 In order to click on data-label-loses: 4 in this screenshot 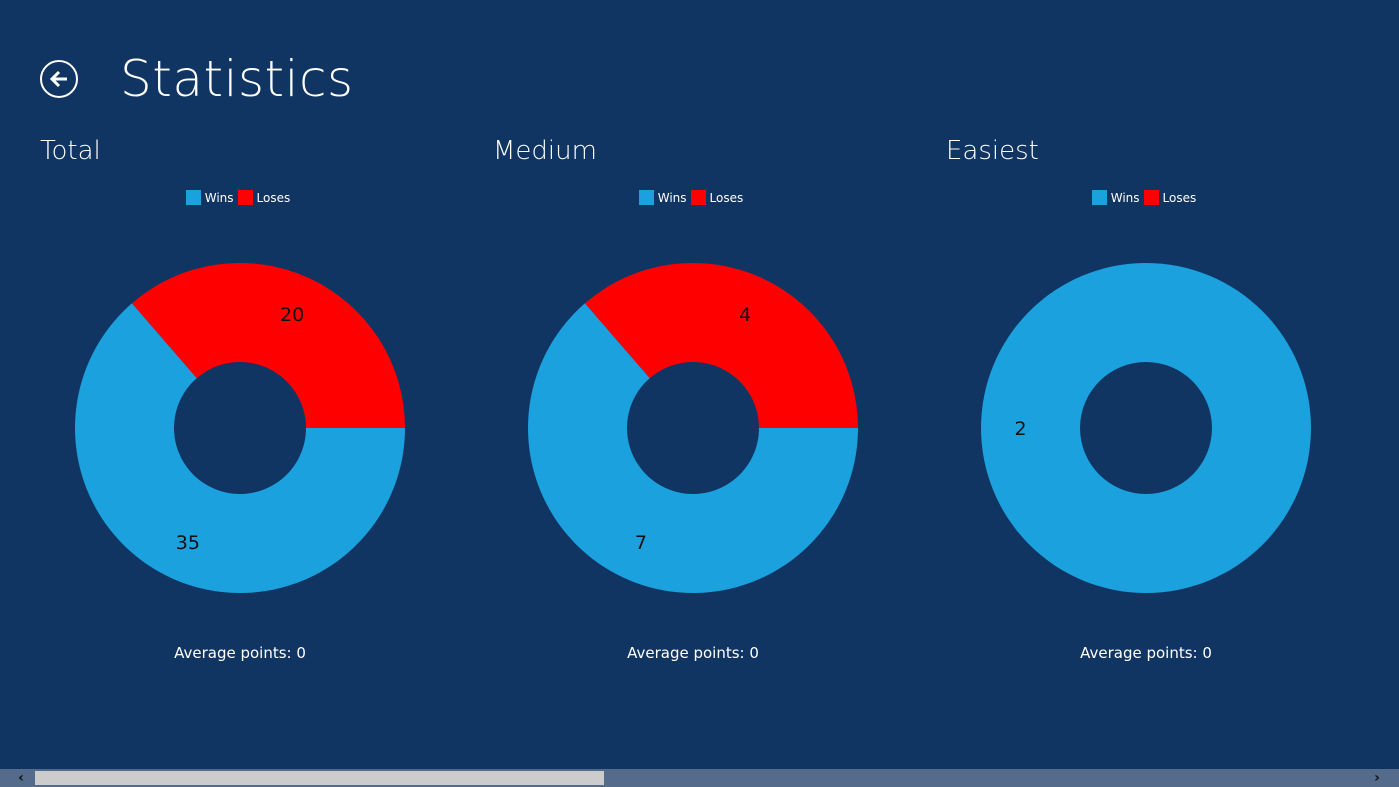, I will do `click(745, 315)`.